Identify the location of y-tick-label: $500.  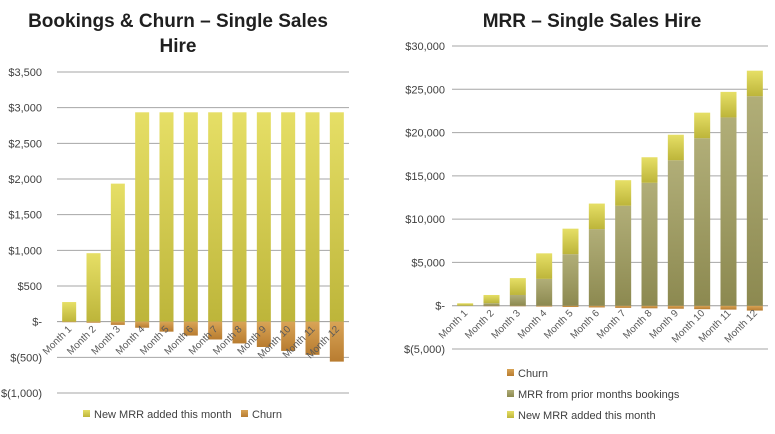
(30, 287).